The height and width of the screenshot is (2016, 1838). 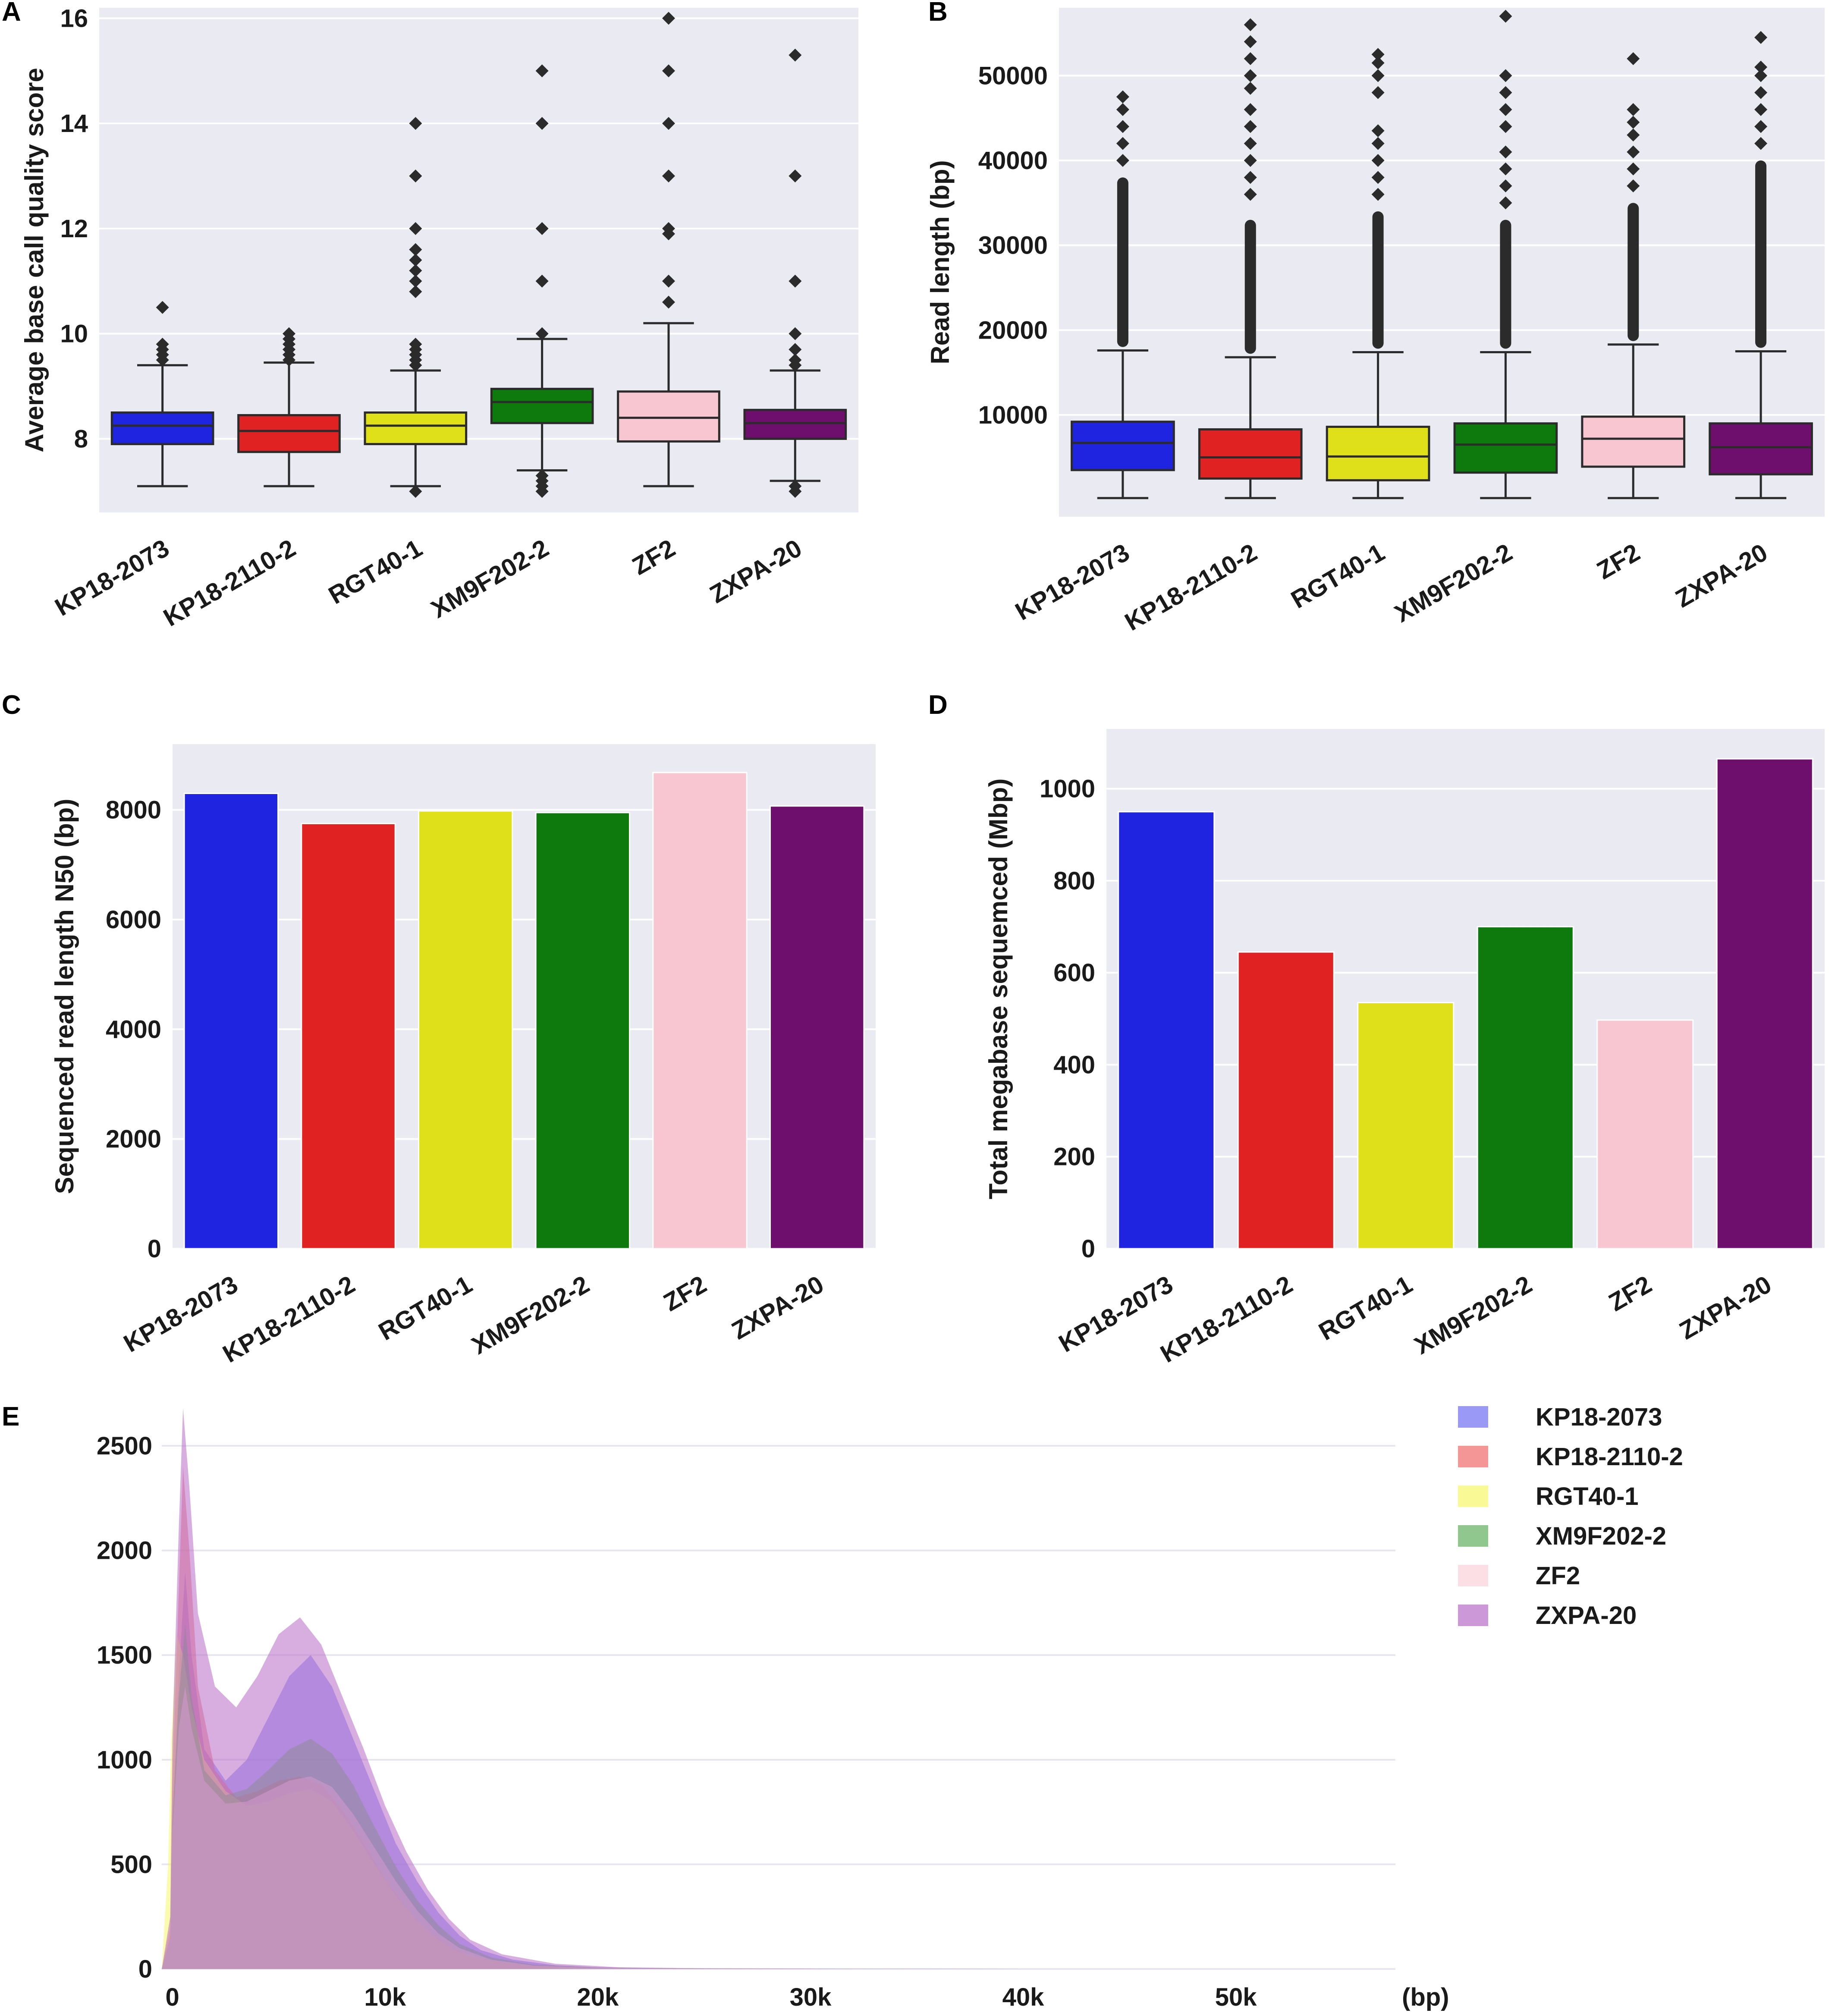 What do you see at coordinates (230, 583) in the screenshot?
I see `panel-a-x-tick-label: KP18-2110-2` at bounding box center [230, 583].